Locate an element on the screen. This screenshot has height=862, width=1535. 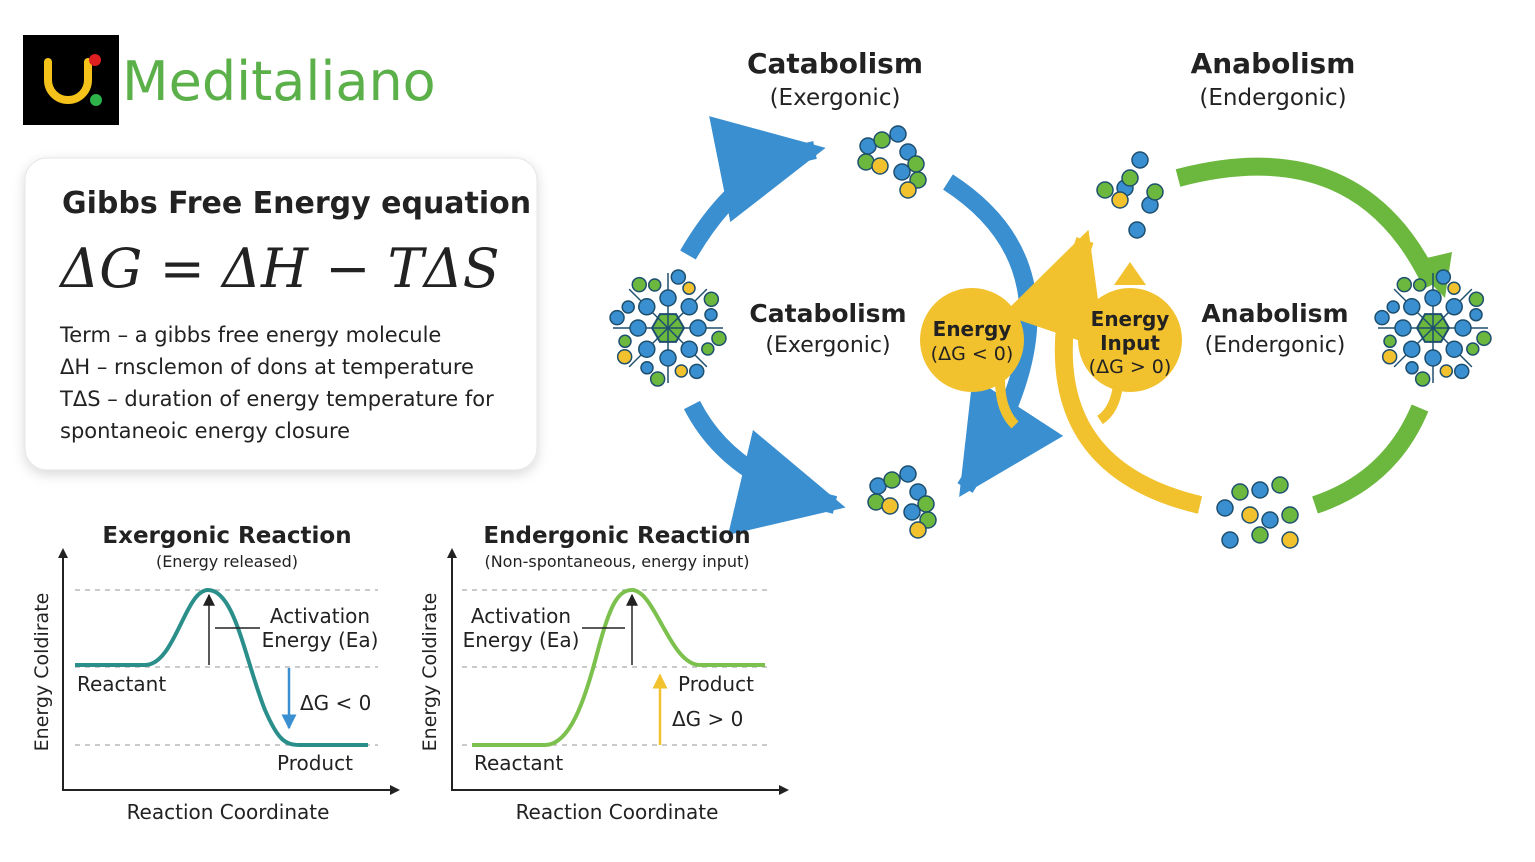
reactant-label: Reactant is located at coordinates (121, 684).